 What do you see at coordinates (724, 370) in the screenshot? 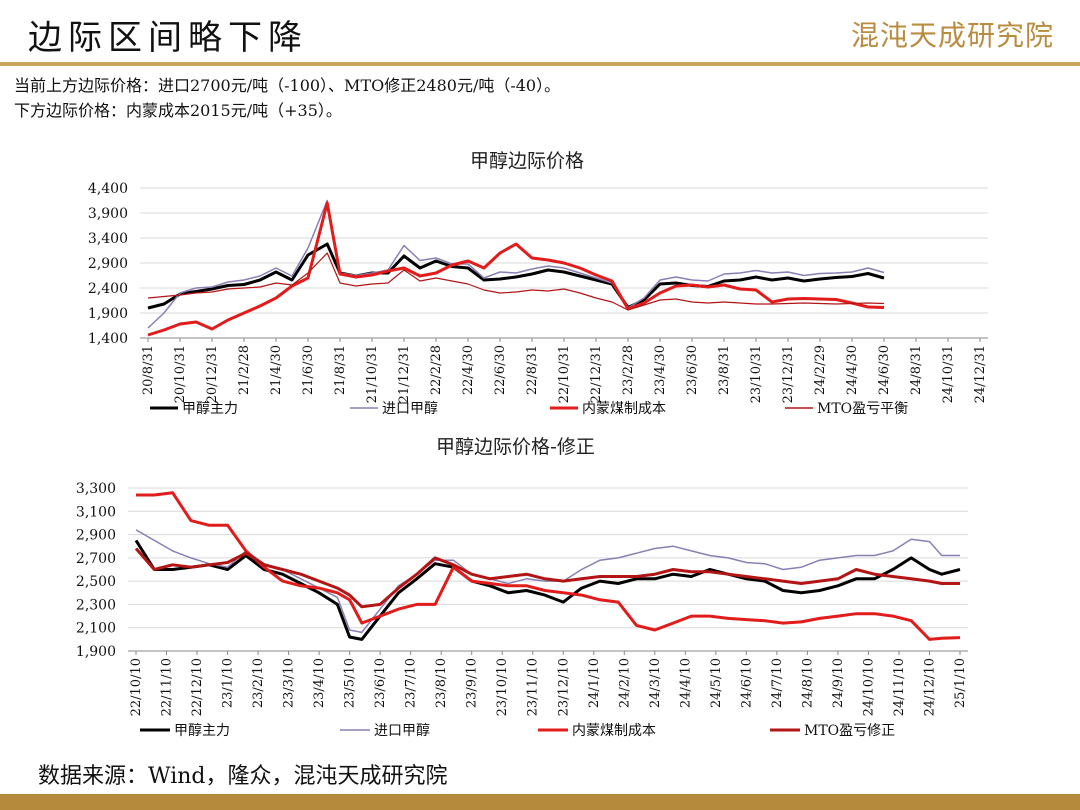
I see `chart1-xtick-label: 23/8/31` at bounding box center [724, 370].